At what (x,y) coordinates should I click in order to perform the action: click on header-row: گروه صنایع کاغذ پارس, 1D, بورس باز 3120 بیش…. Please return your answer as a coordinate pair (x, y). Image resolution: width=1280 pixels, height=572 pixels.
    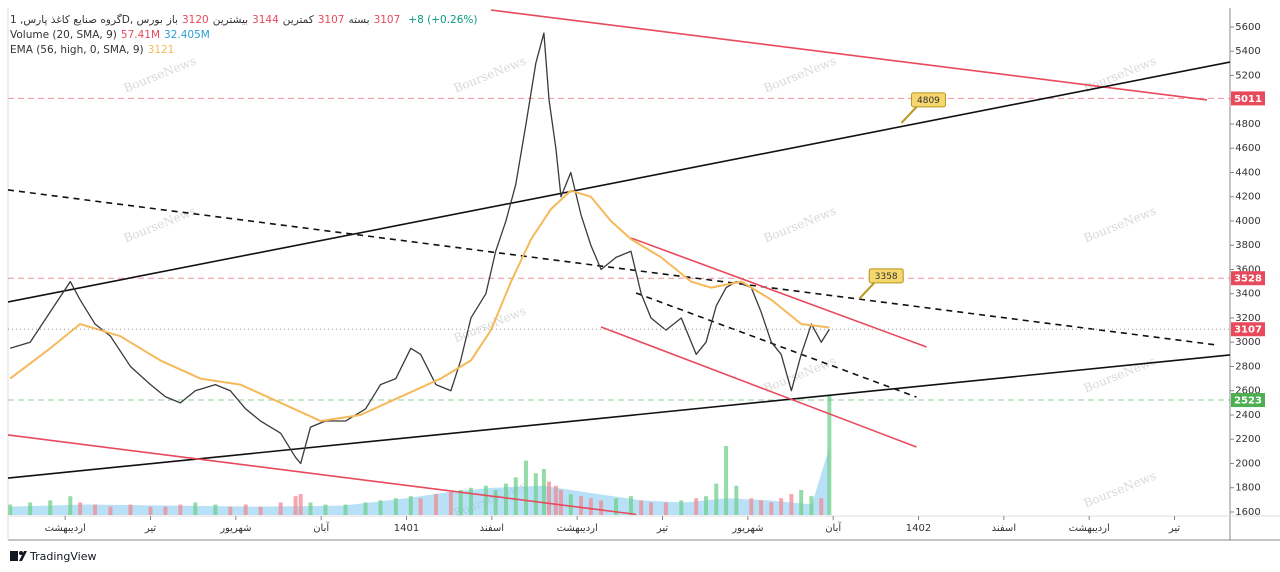
    Looking at the image, I should click on (245, 20).